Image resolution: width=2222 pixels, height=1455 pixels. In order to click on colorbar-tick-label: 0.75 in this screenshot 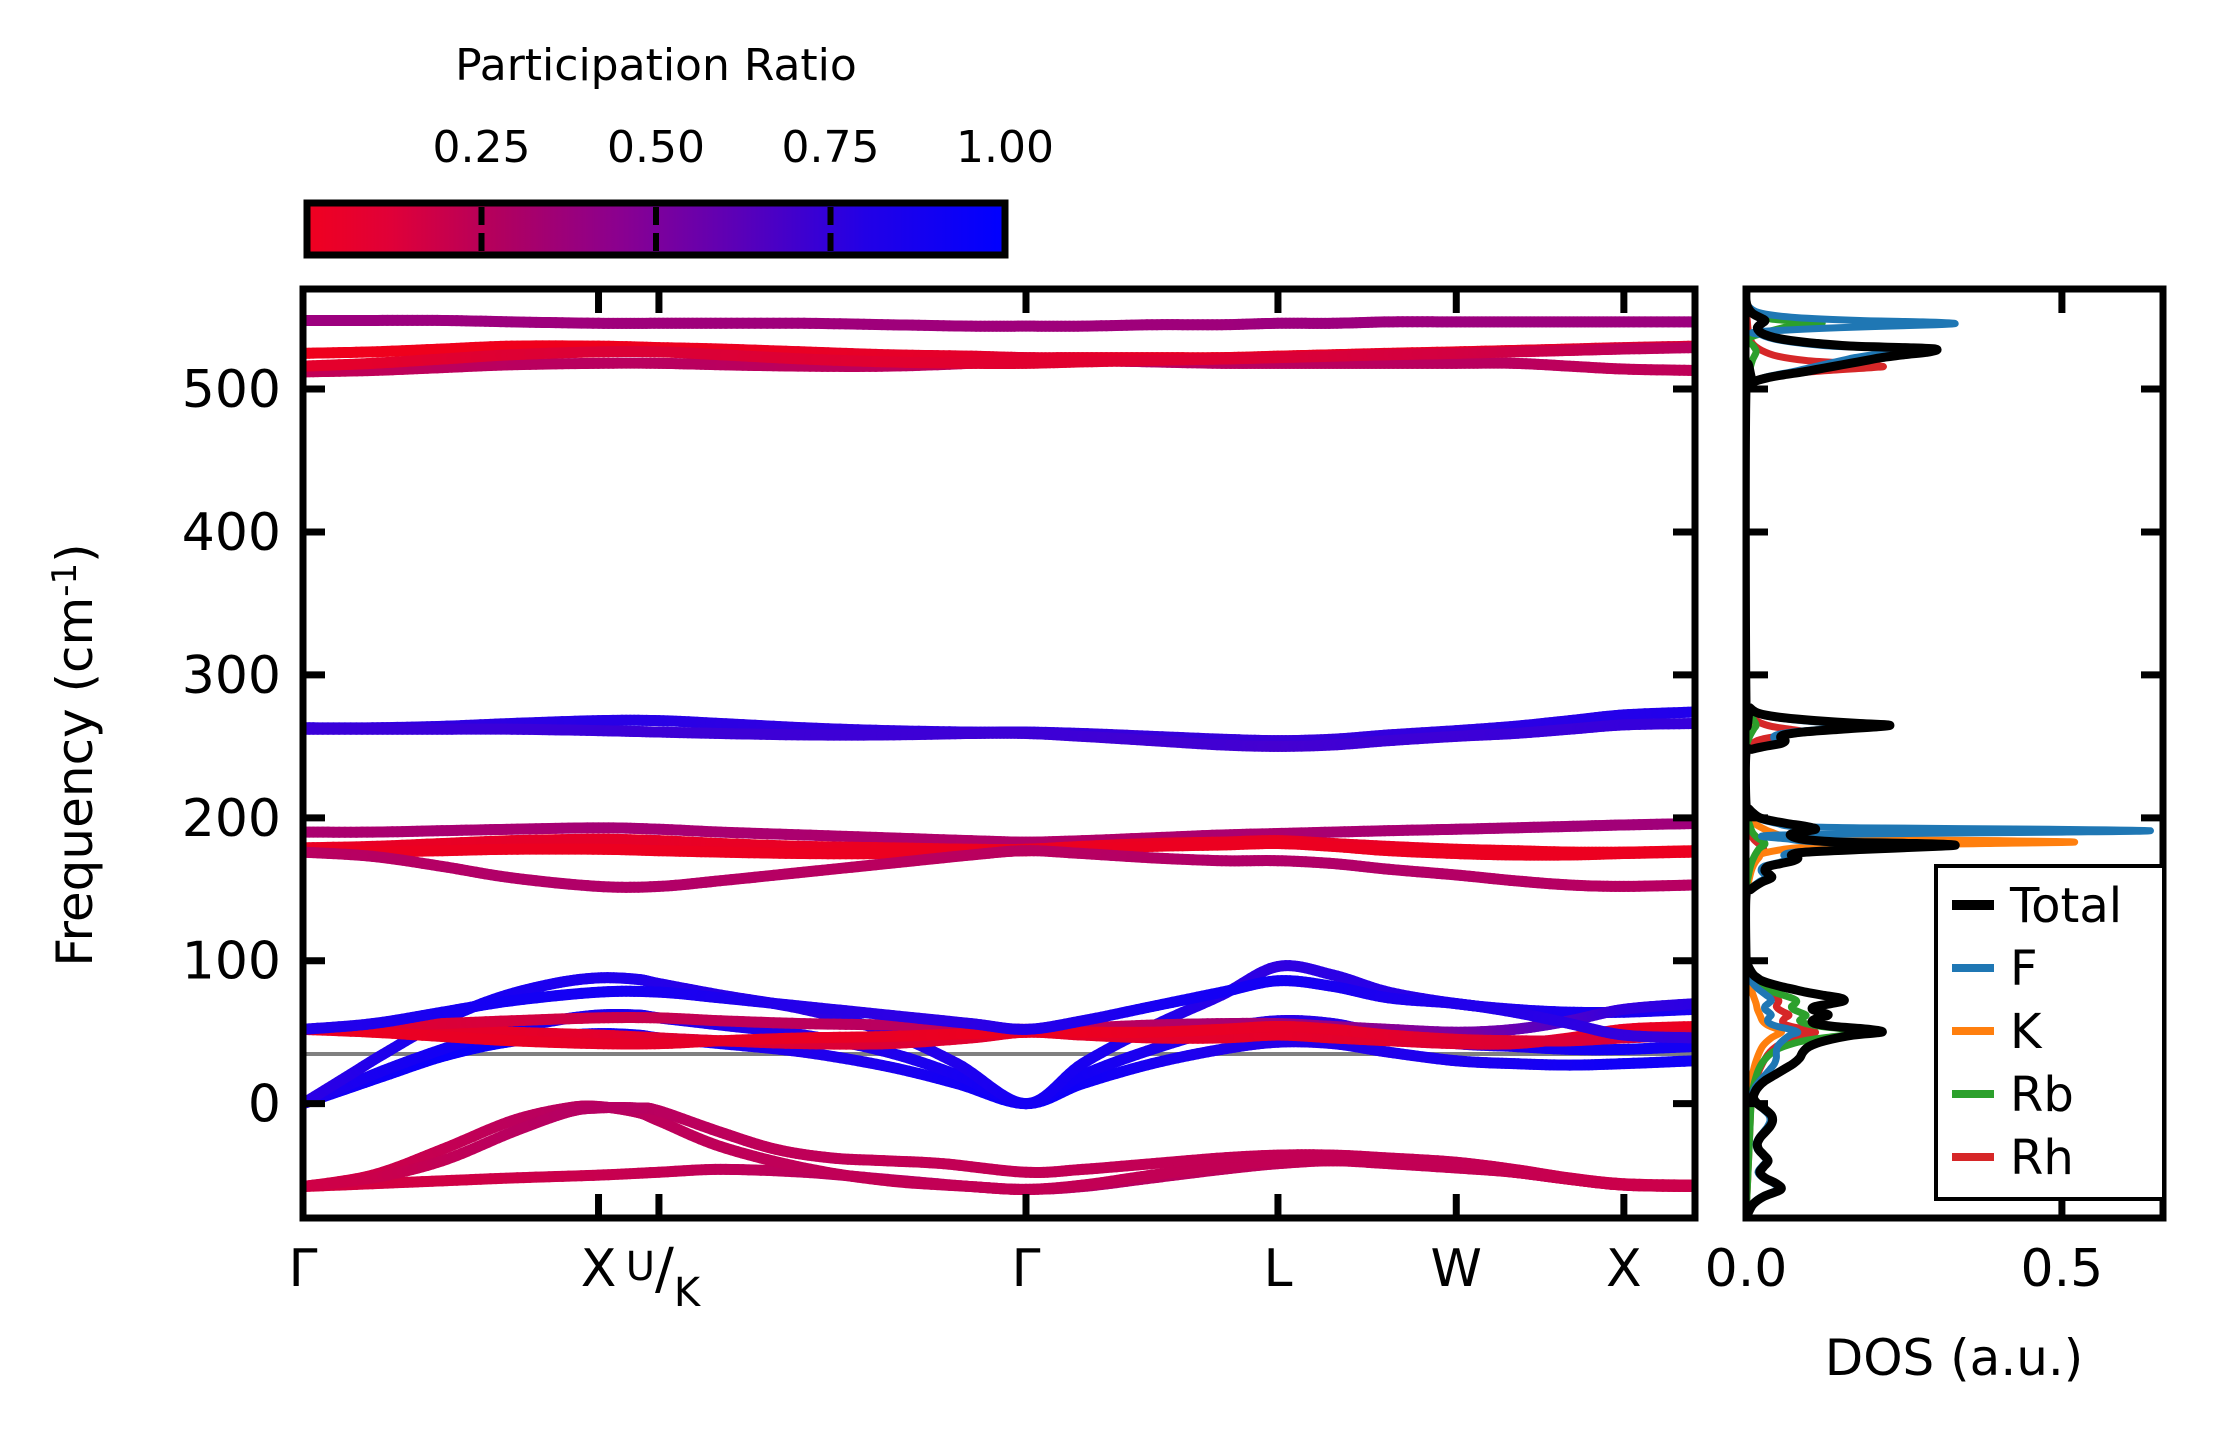, I will do `click(831, 147)`.